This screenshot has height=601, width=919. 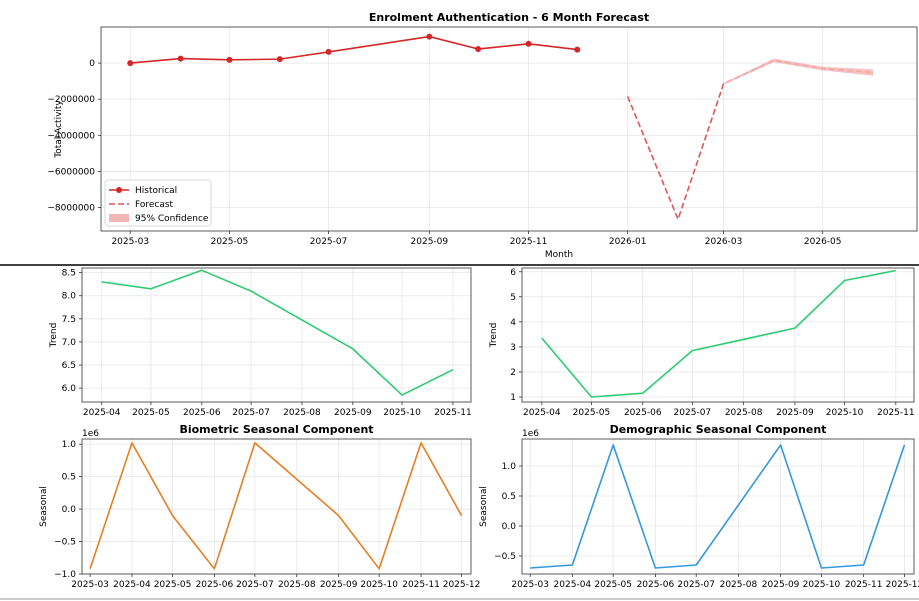 I want to click on y-tick-label: 1.0, so click(x=69, y=445).